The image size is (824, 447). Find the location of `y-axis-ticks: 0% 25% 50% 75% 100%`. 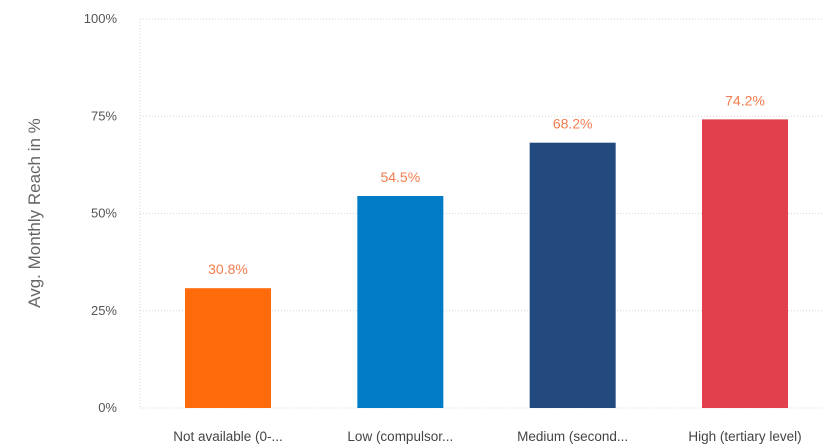

y-axis-ticks: 0% 25% 50% 75% 100% is located at coordinates (101, 213).